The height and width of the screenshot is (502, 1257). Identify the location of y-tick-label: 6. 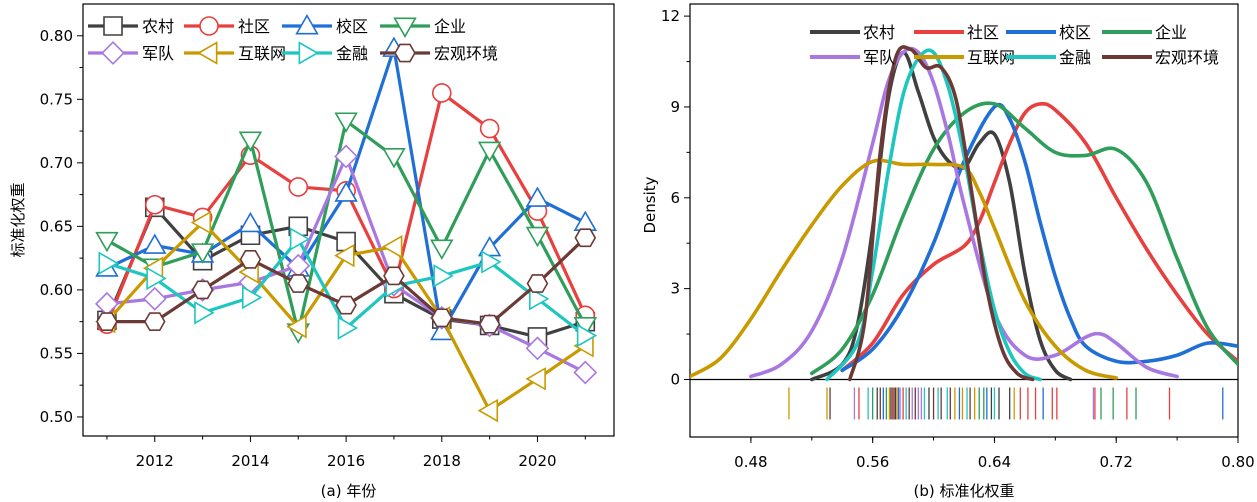
(675, 198).